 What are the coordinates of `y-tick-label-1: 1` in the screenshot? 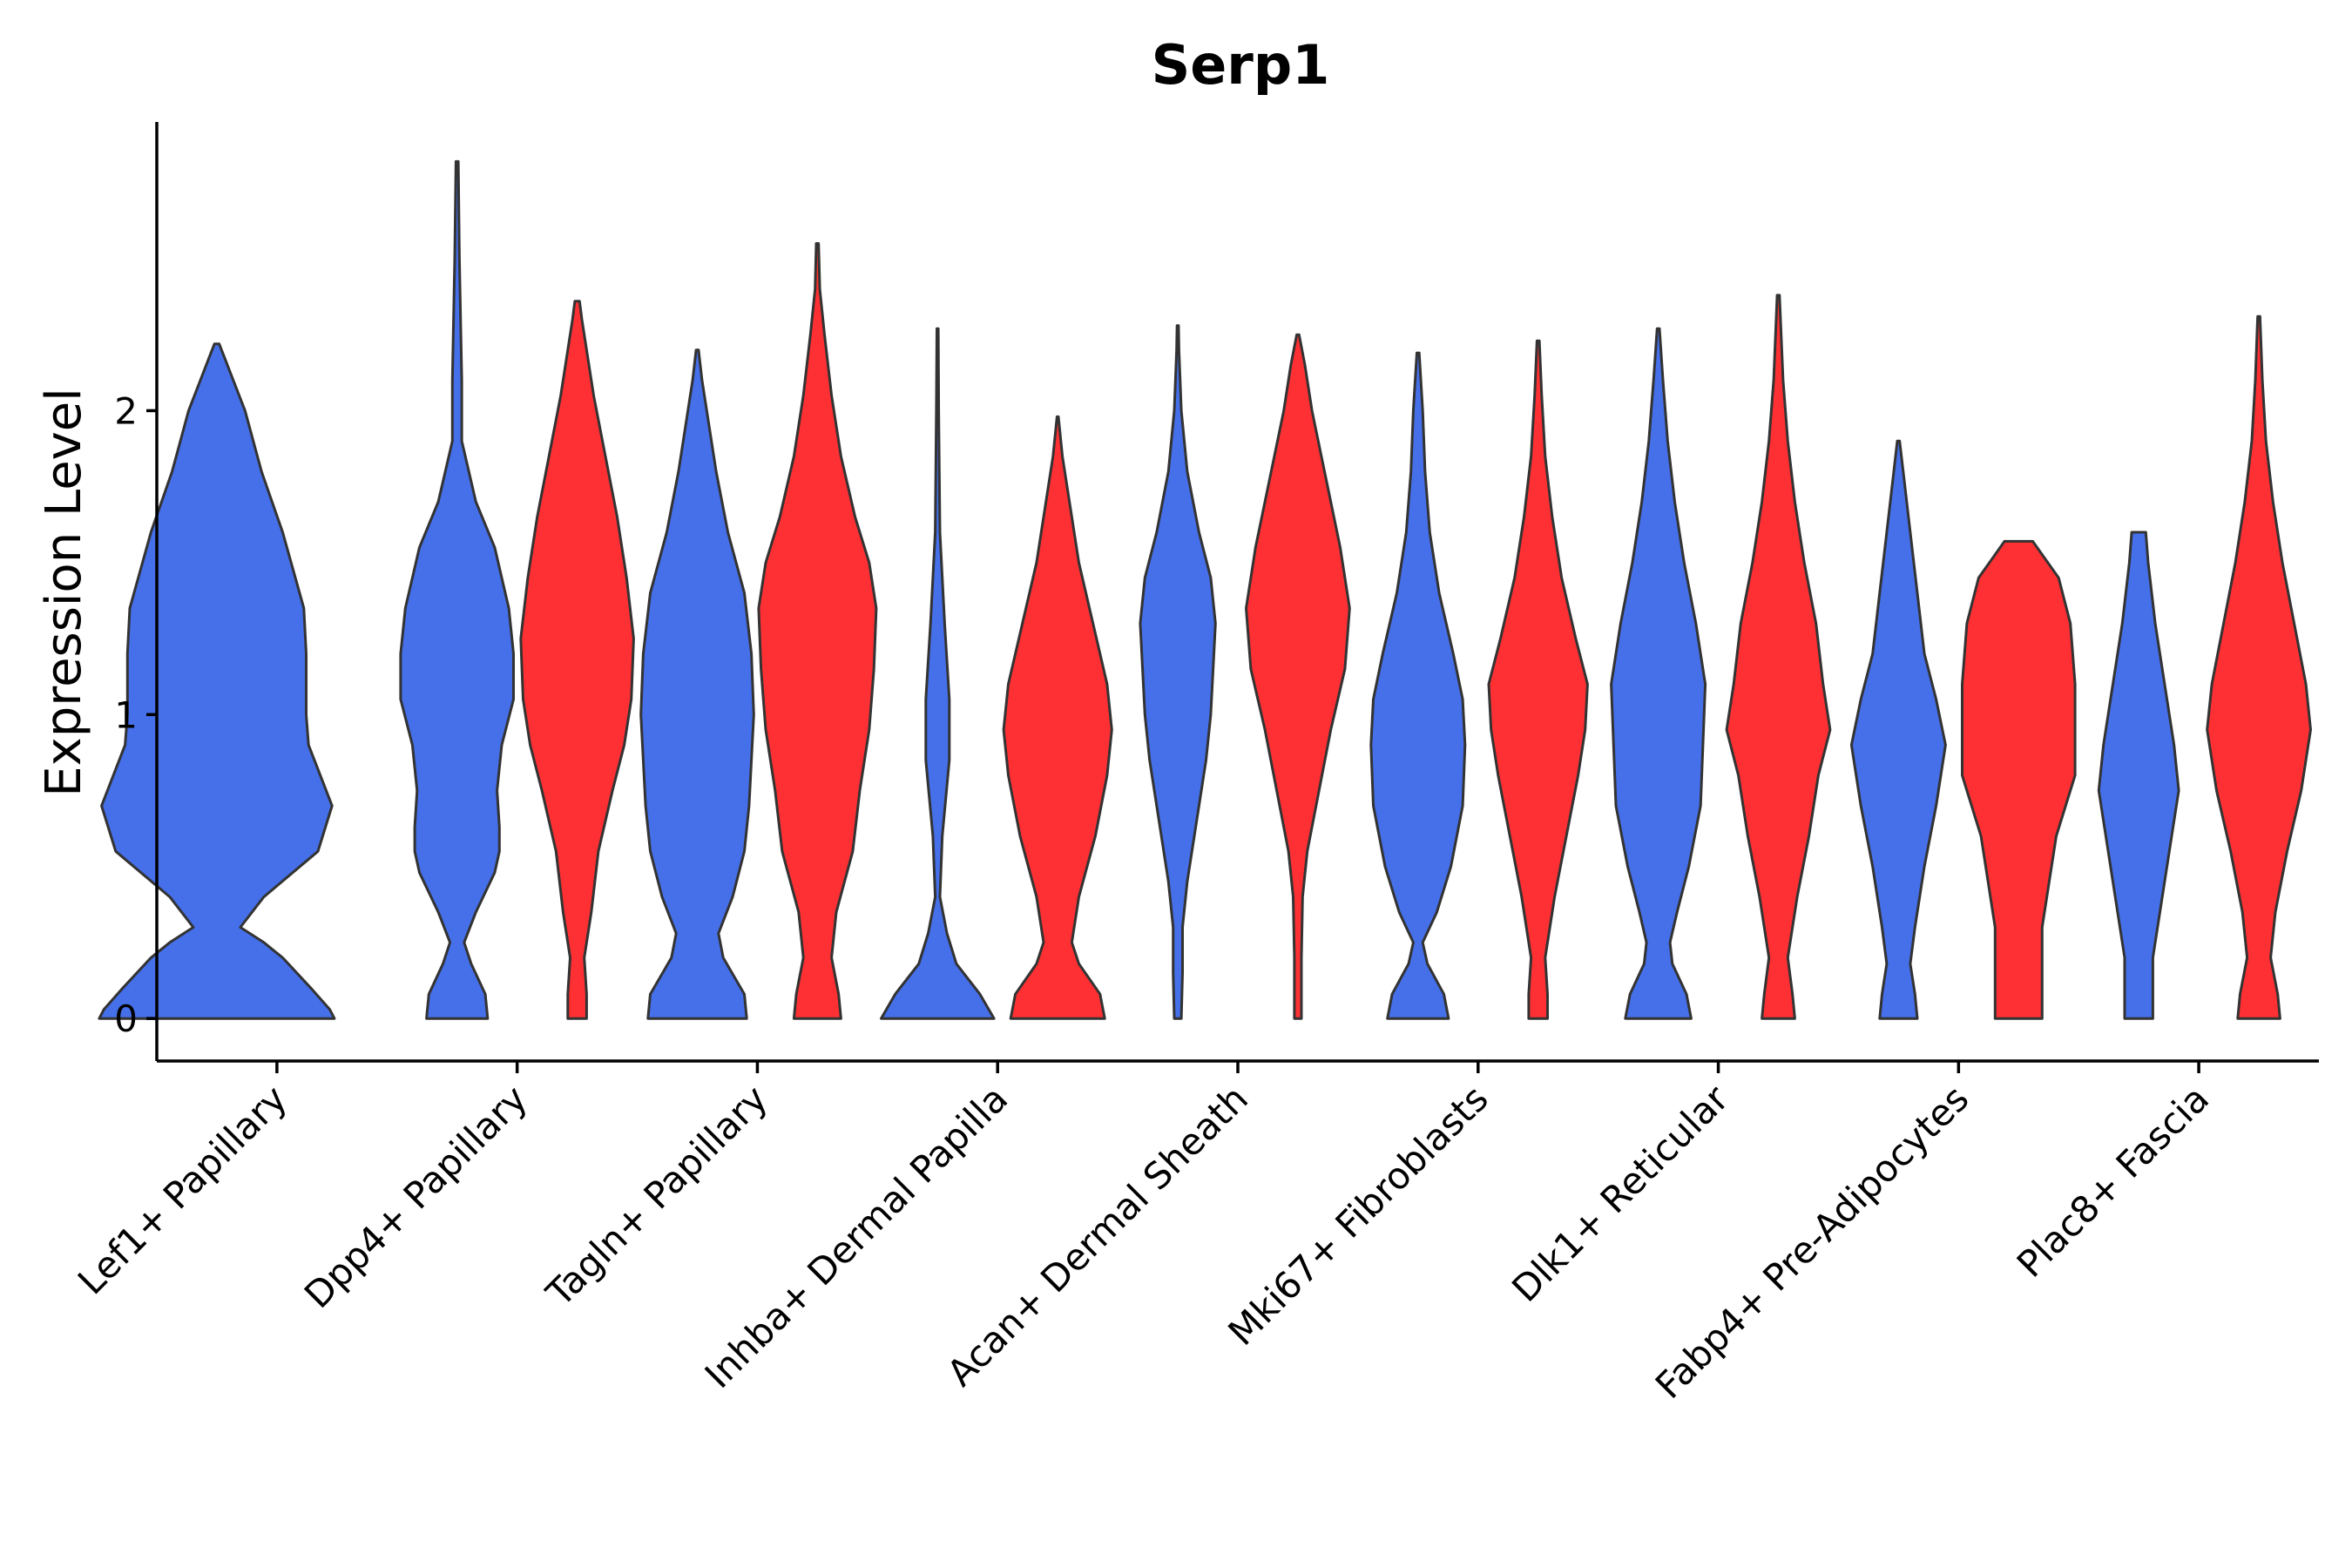 It's located at (126, 714).